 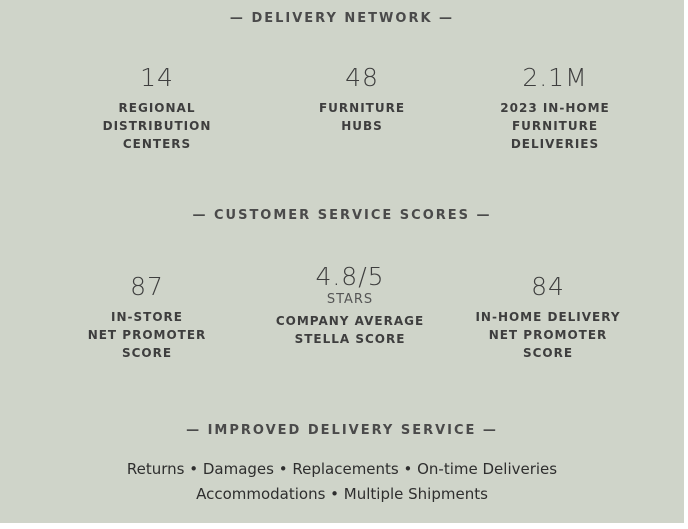 I want to click on stat: 2.1M 2023 IN-HOME FURNITURE DELIVERIES, so click(x=555, y=108).